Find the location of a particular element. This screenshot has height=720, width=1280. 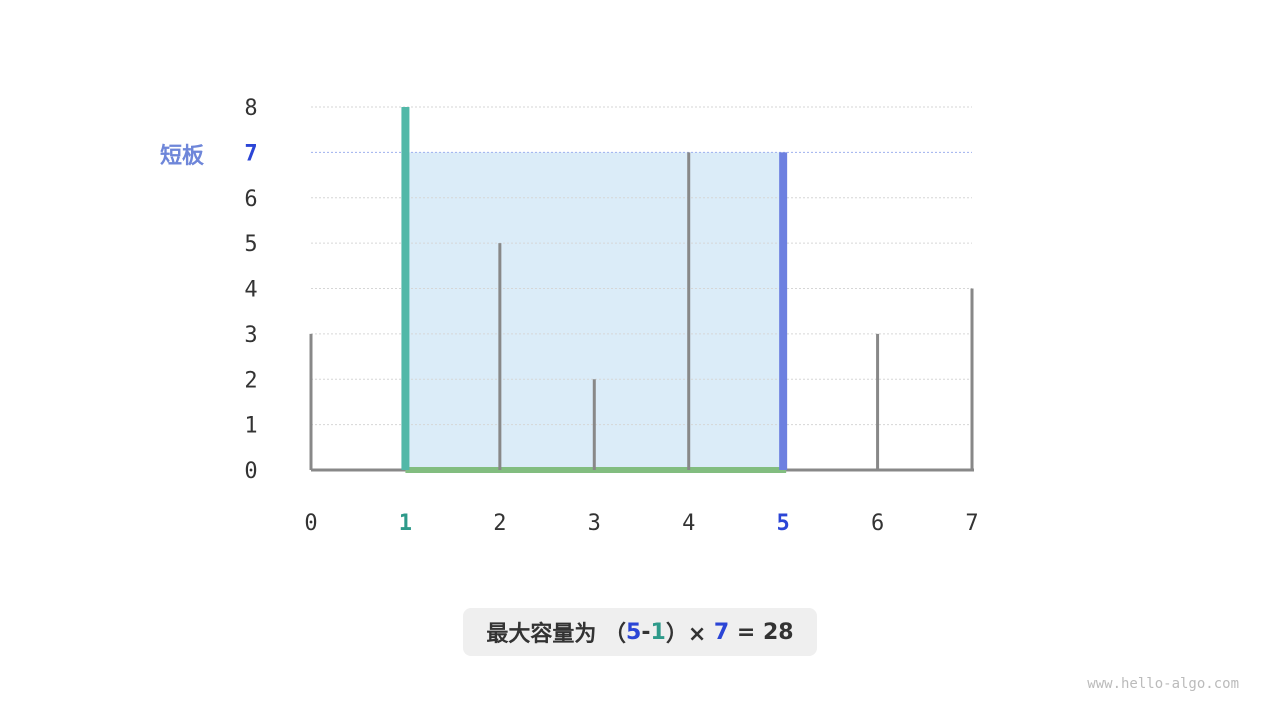

short-board-label: 短板 is located at coordinates (182, 156).